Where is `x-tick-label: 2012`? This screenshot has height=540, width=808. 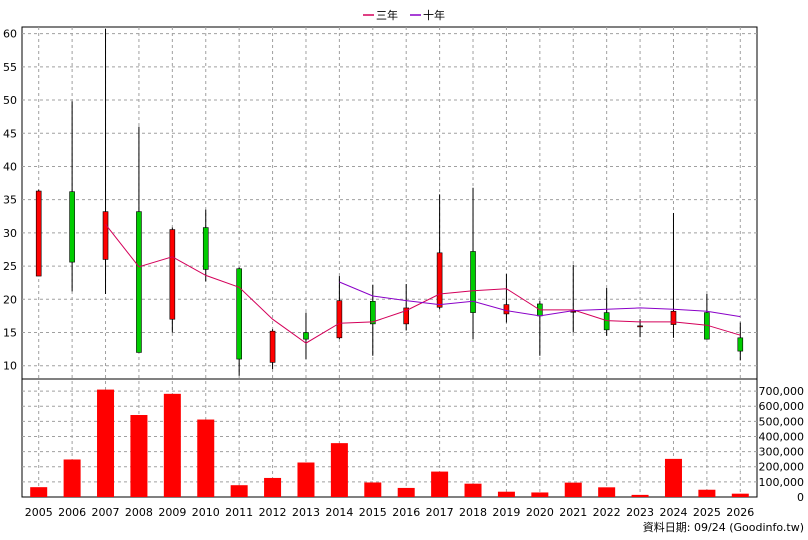 x-tick-label: 2012 is located at coordinates (273, 512).